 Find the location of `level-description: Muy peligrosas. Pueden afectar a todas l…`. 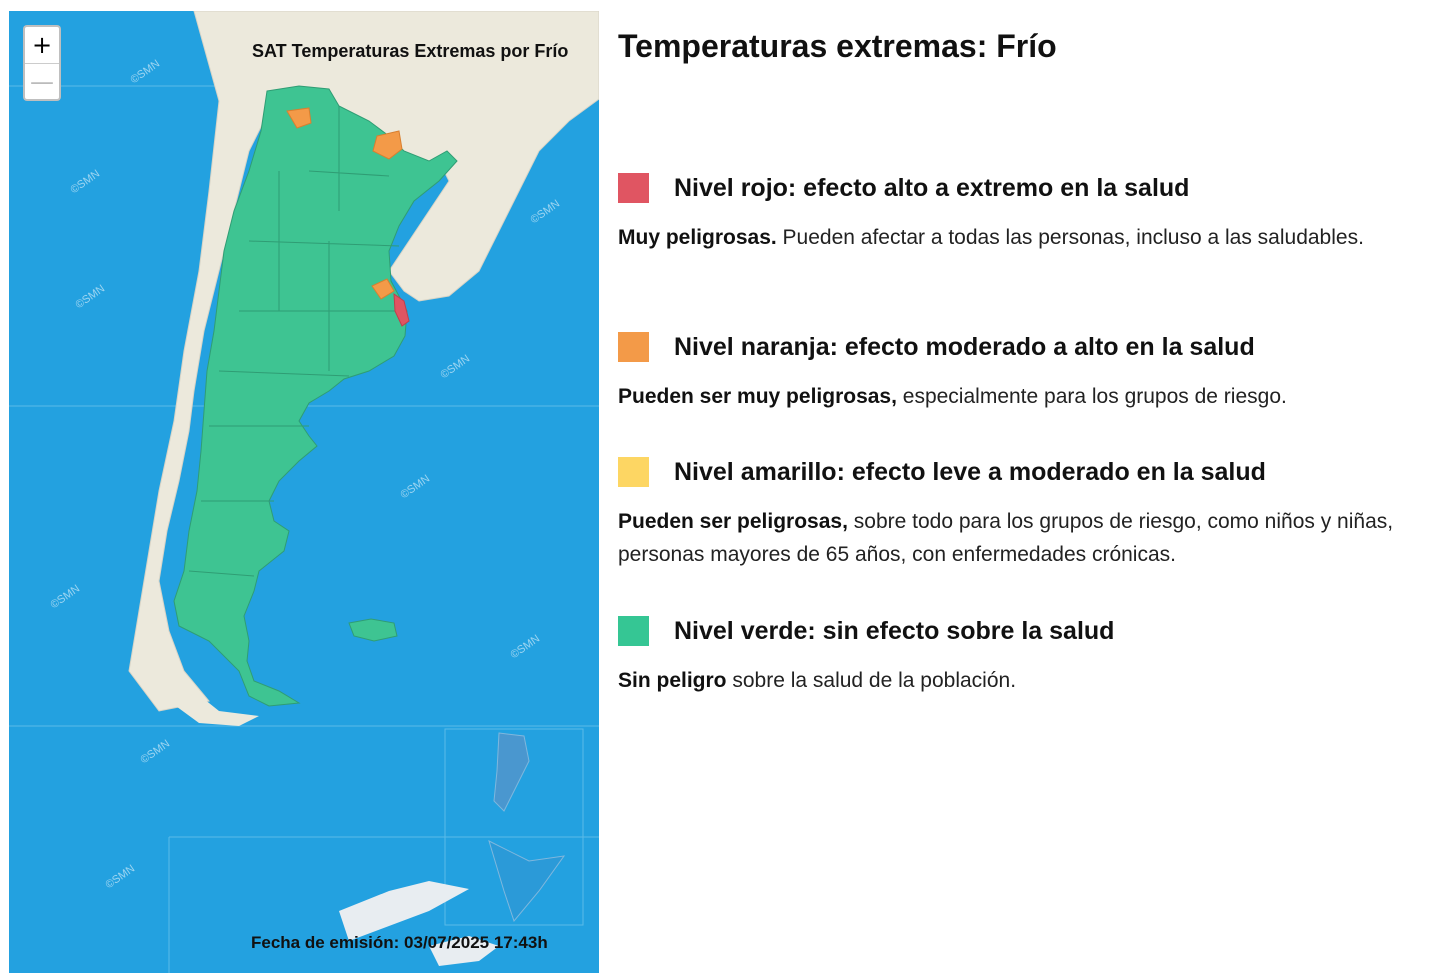

level-description: Muy peligrosas. Pueden afectar a todas l… is located at coordinates (1018, 237).